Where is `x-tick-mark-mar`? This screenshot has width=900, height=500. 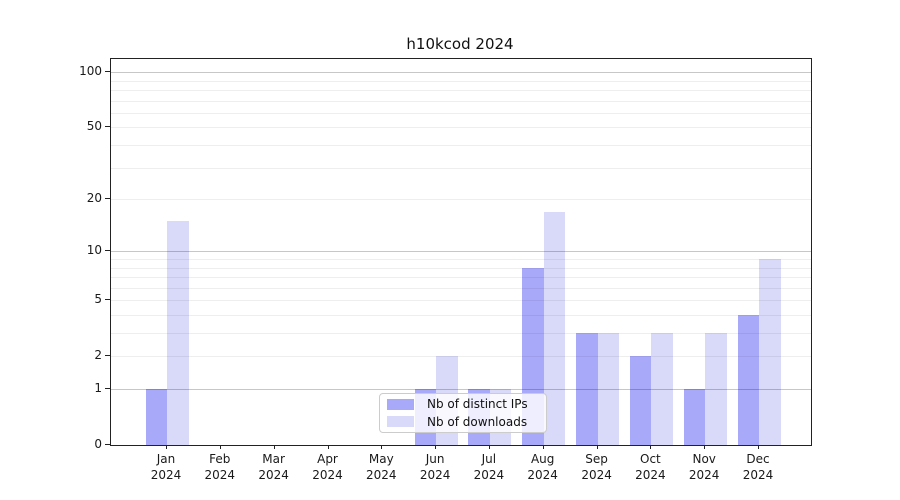
x-tick-mark-mar is located at coordinates (274, 447).